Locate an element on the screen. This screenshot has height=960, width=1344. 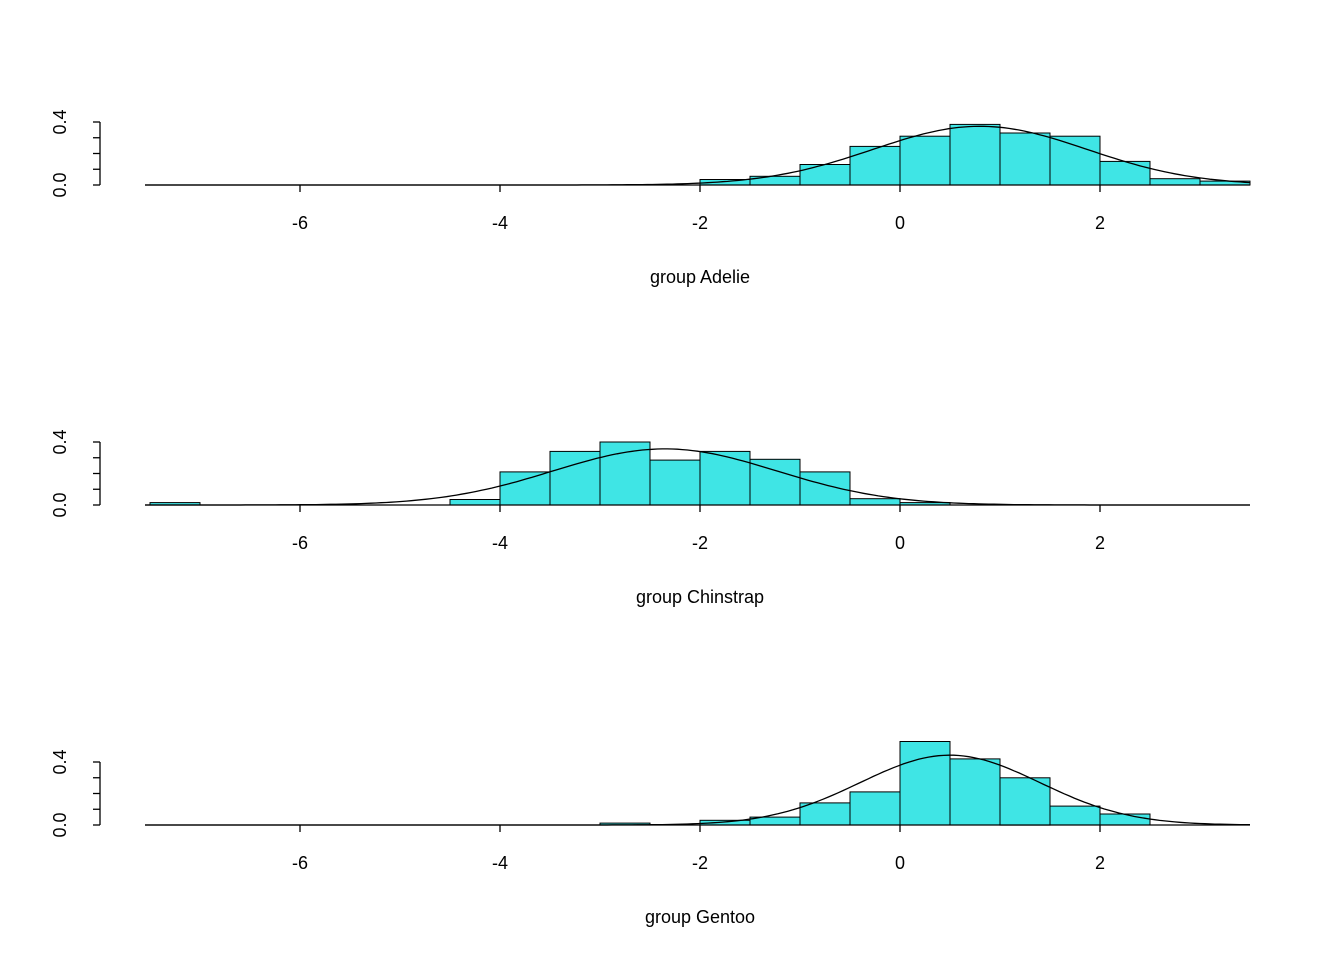
gentoo-plot-title: group Gentoo is located at coordinates (700, 917).